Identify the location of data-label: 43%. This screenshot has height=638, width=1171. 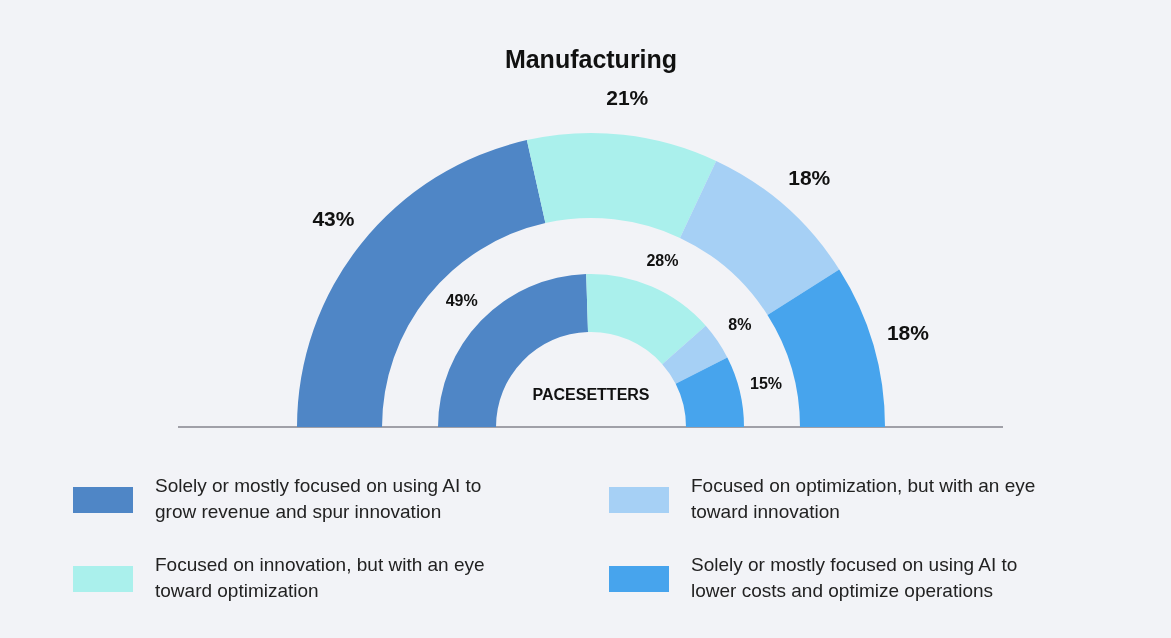
(333, 219).